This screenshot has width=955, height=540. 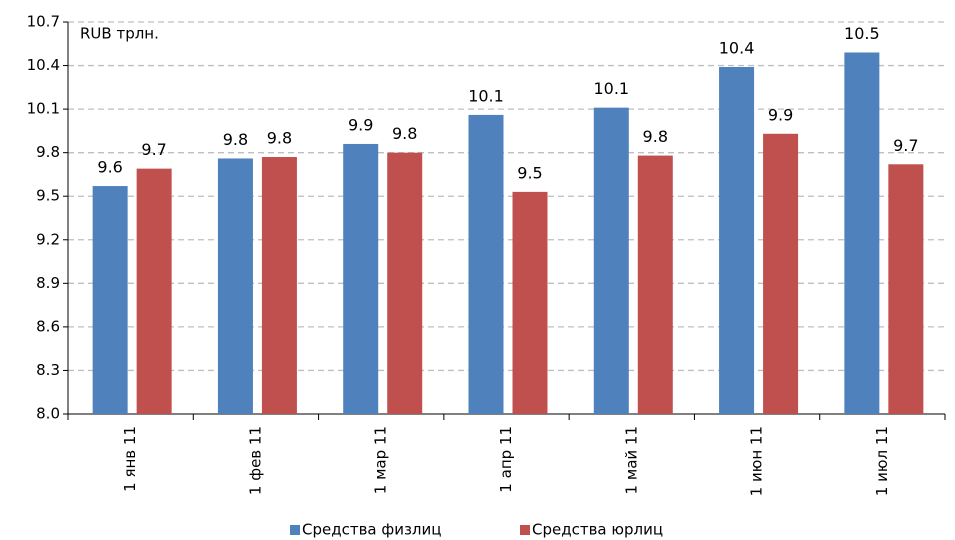 What do you see at coordinates (48, 283) in the screenshot?
I see `y-tick-label: 8.9` at bounding box center [48, 283].